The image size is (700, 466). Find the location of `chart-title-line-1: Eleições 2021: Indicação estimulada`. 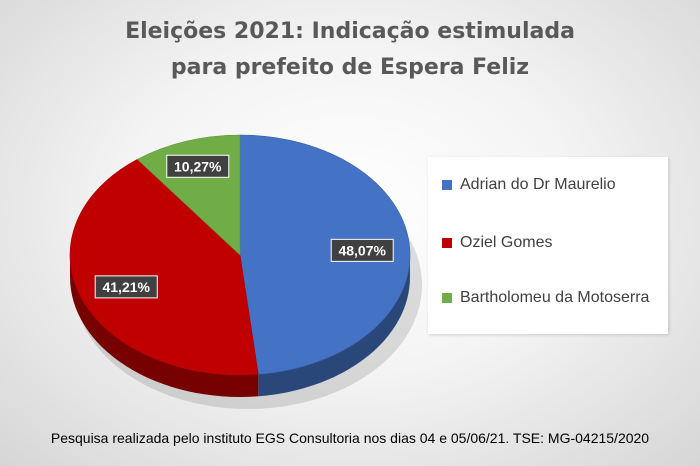

chart-title-line-1: Eleições 2021: Indicação estimulada is located at coordinates (350, 31).